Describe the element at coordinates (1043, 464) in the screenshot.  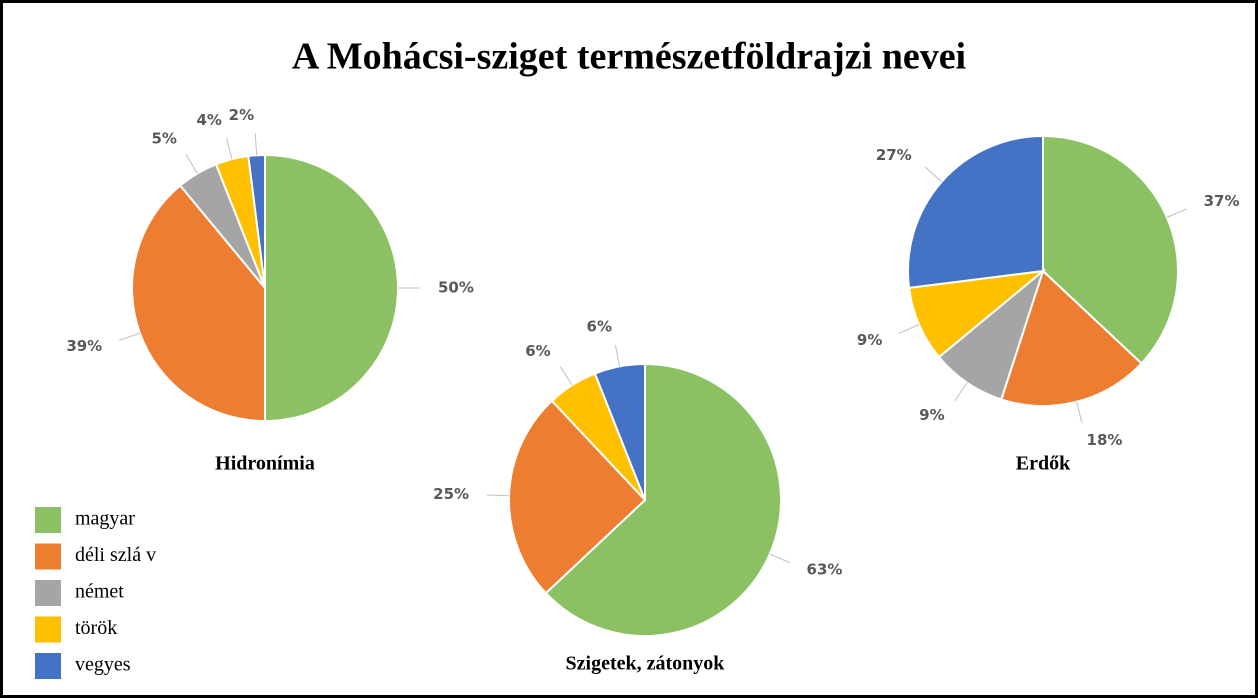
I see `pie-title: Erdők` at that location.